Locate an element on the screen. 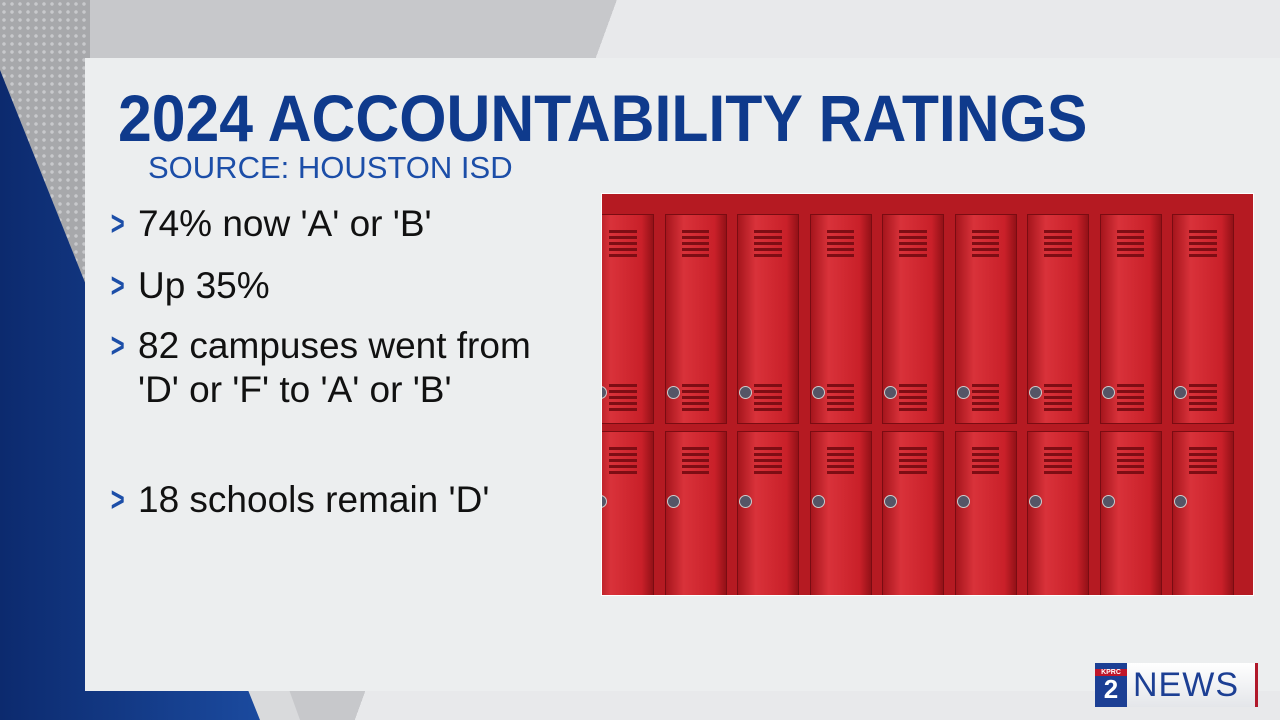  bullet-text: 18 schools remain 'D' is located at coordinates (314, 499).